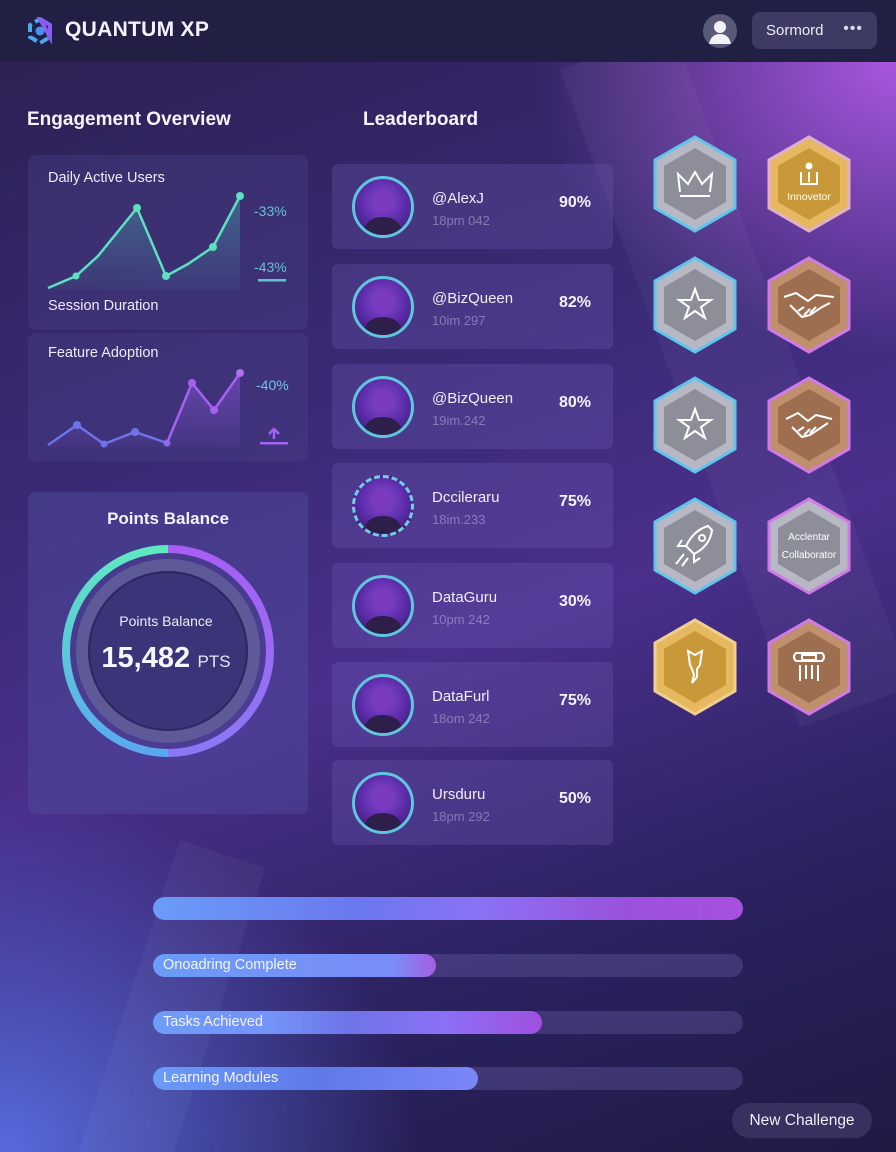  I want to click on leaderboard-row: Ursduru 18pm 292 50%, so click(472, 802).